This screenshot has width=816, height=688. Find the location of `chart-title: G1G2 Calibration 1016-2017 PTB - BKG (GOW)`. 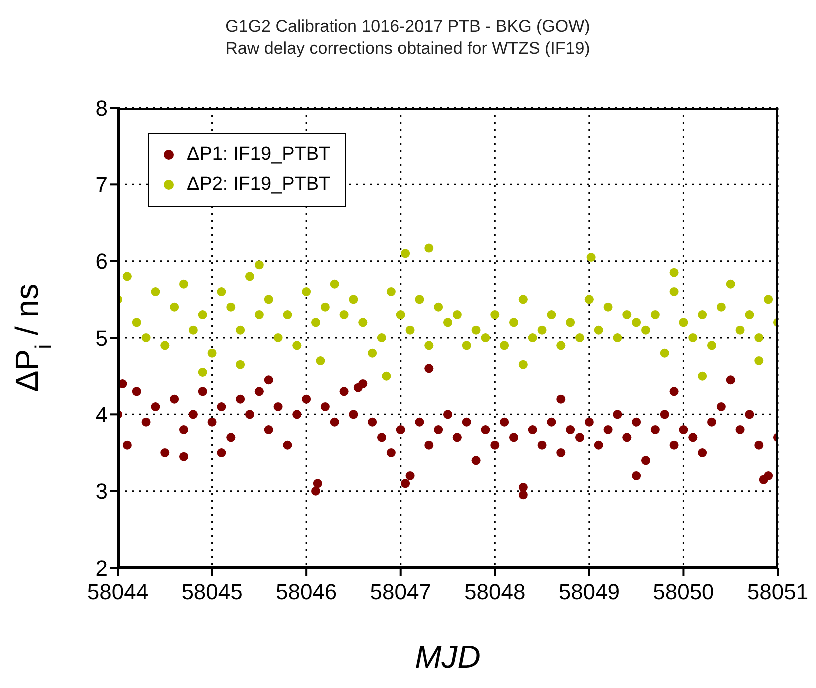

chart-title: G1G2 Calibration 1016-2017 PTB - BKG (GOW) is located at coordinates (408, 27).